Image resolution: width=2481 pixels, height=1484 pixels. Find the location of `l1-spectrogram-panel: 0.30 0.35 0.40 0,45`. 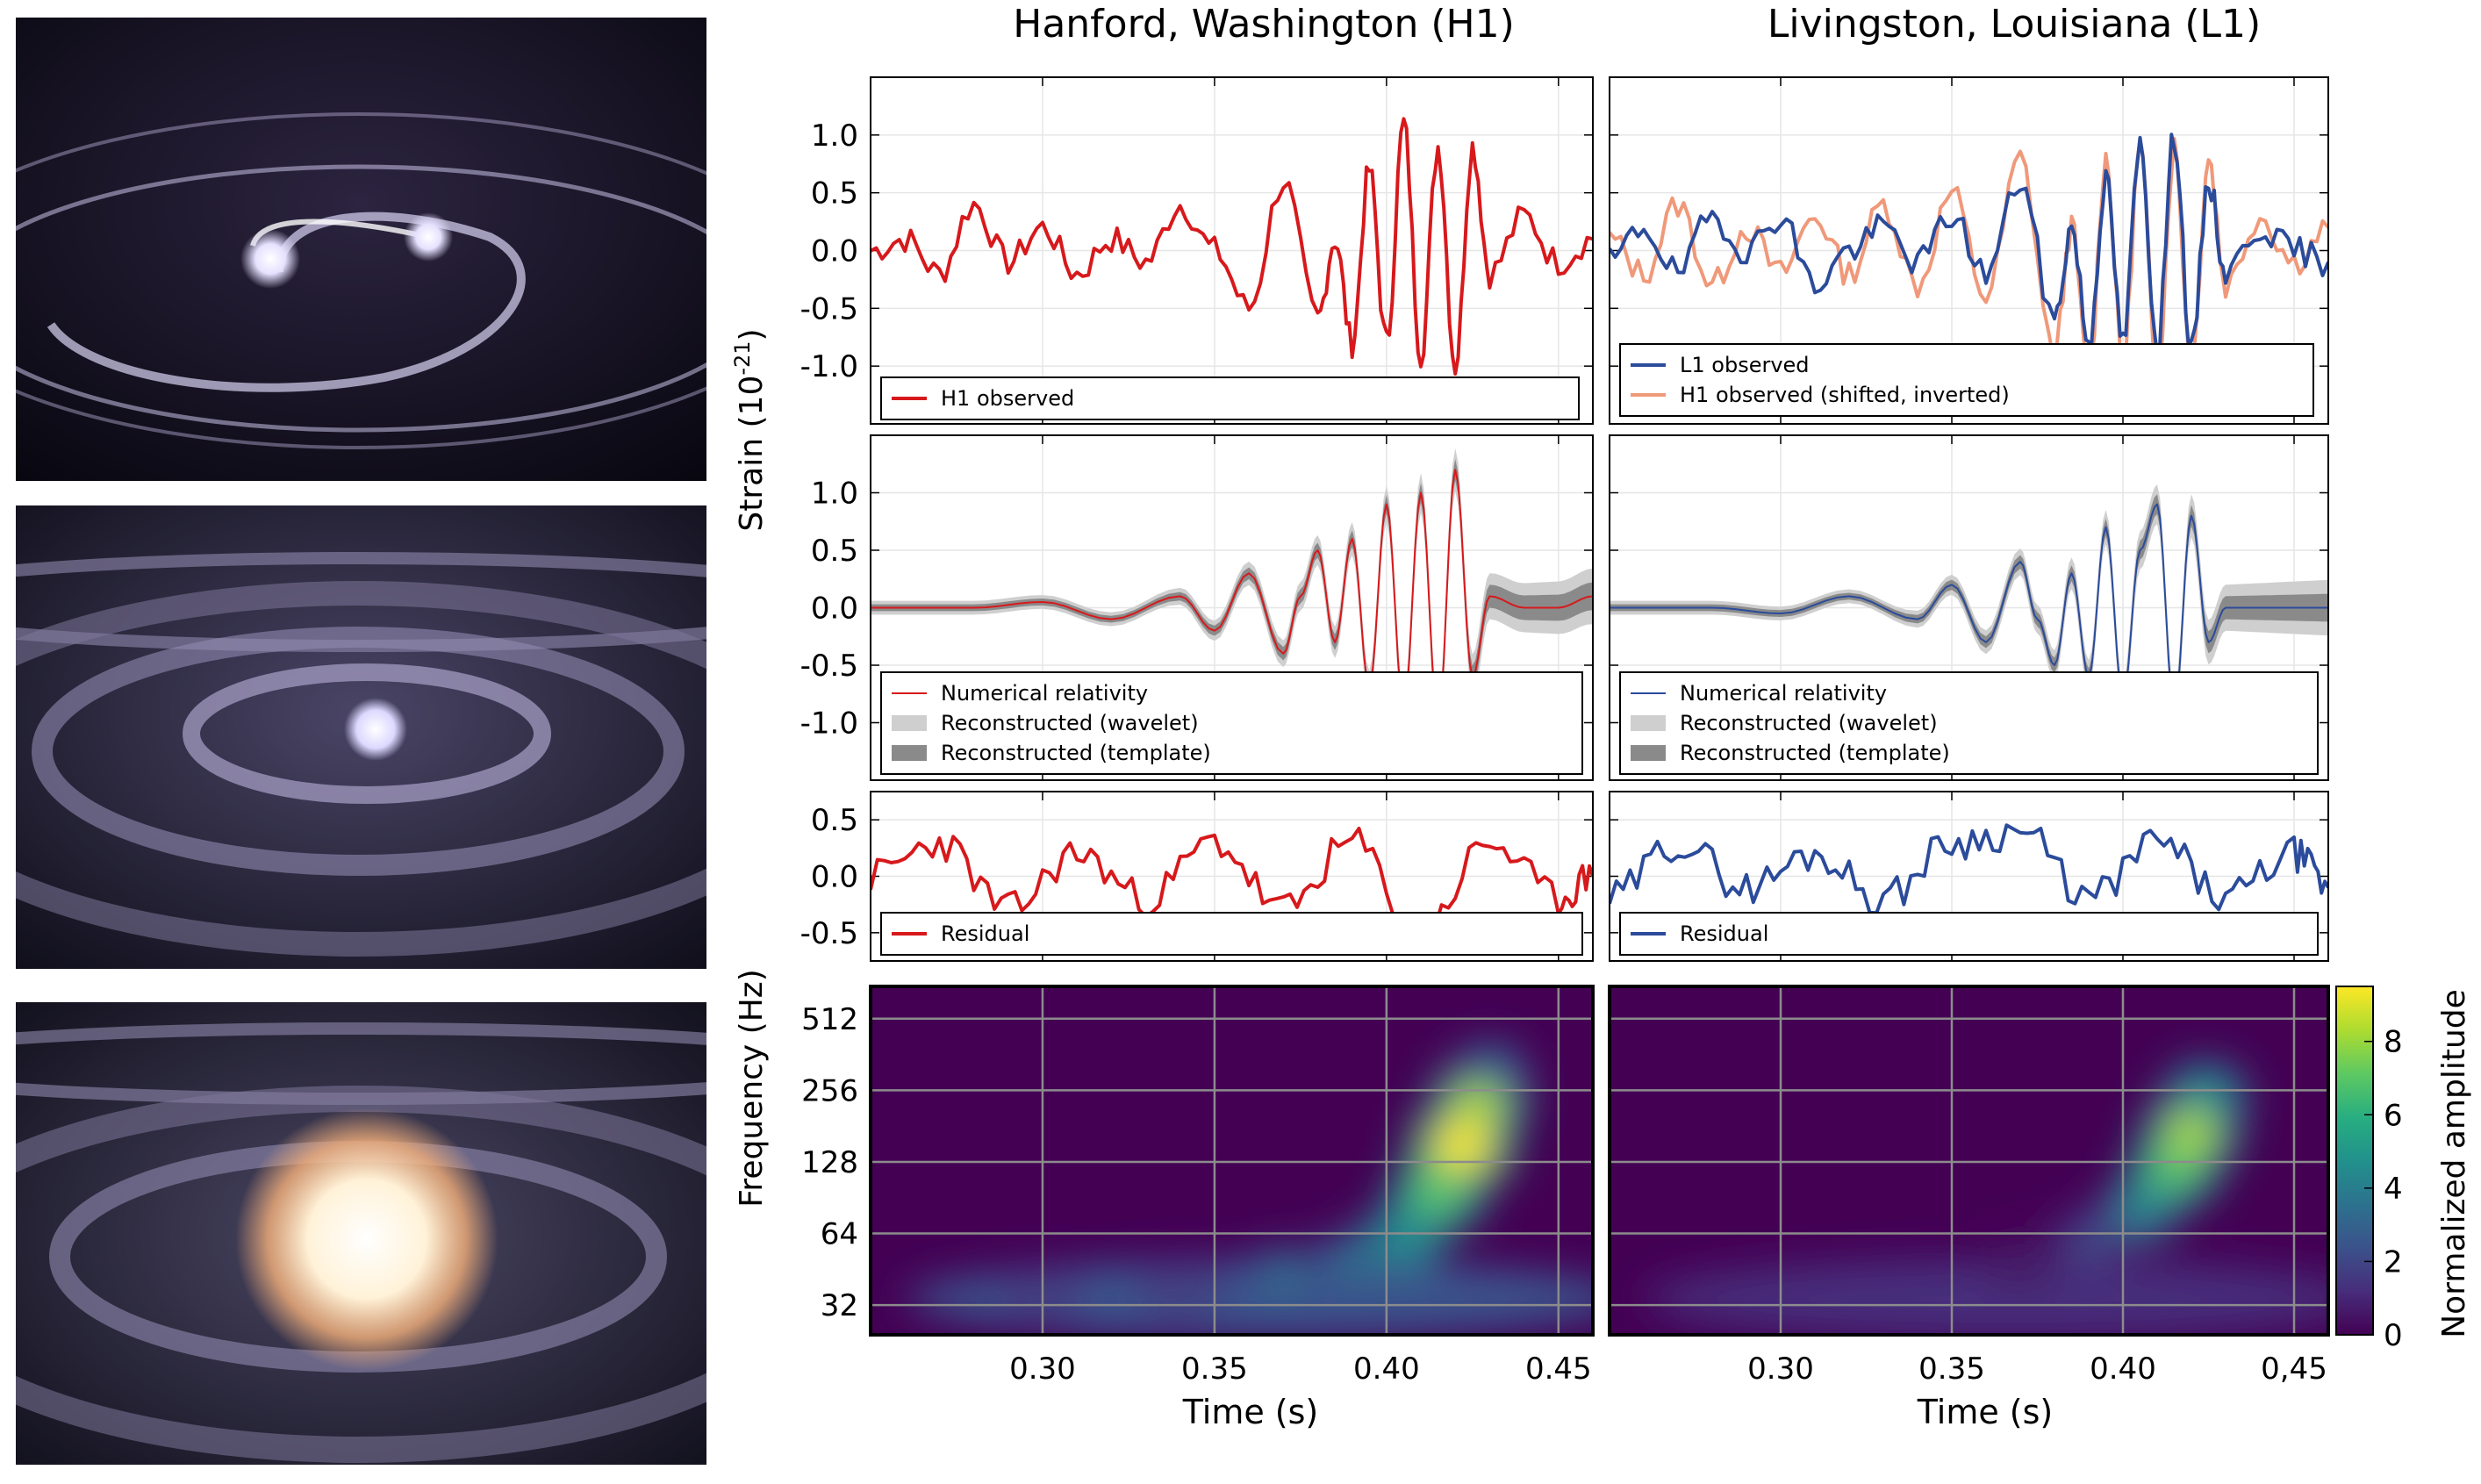

l1-spectrogram-panel: 0.30 0.35 0.40 0,45 is located at coordinates (1969, 1186).